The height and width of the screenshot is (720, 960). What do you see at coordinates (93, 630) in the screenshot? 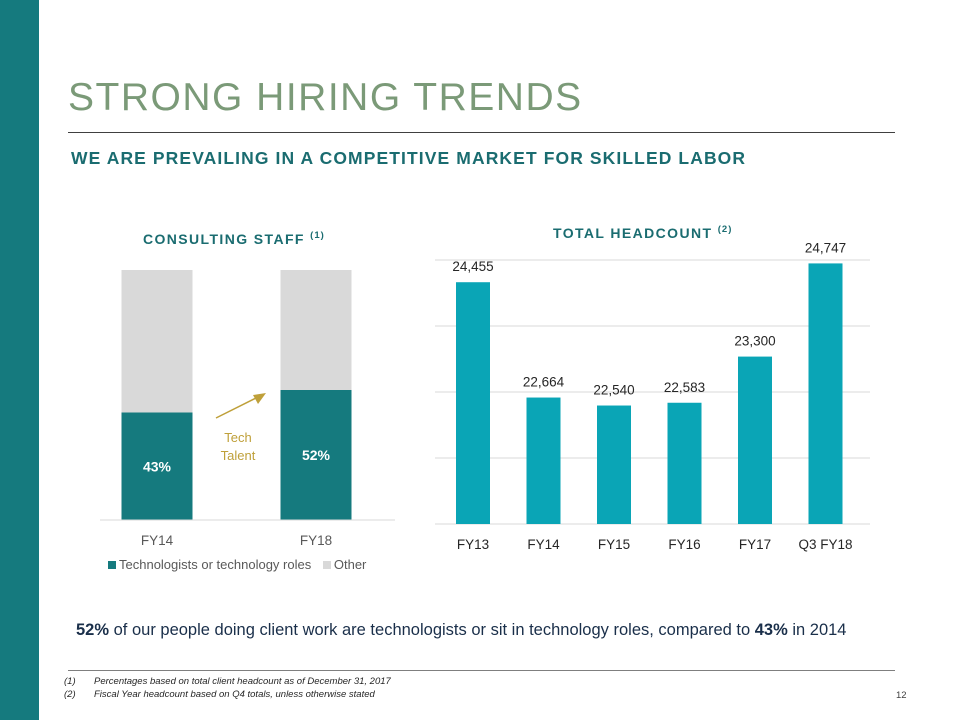
I see `summary-pct-new: 52%` at bounding box center [93, 630].